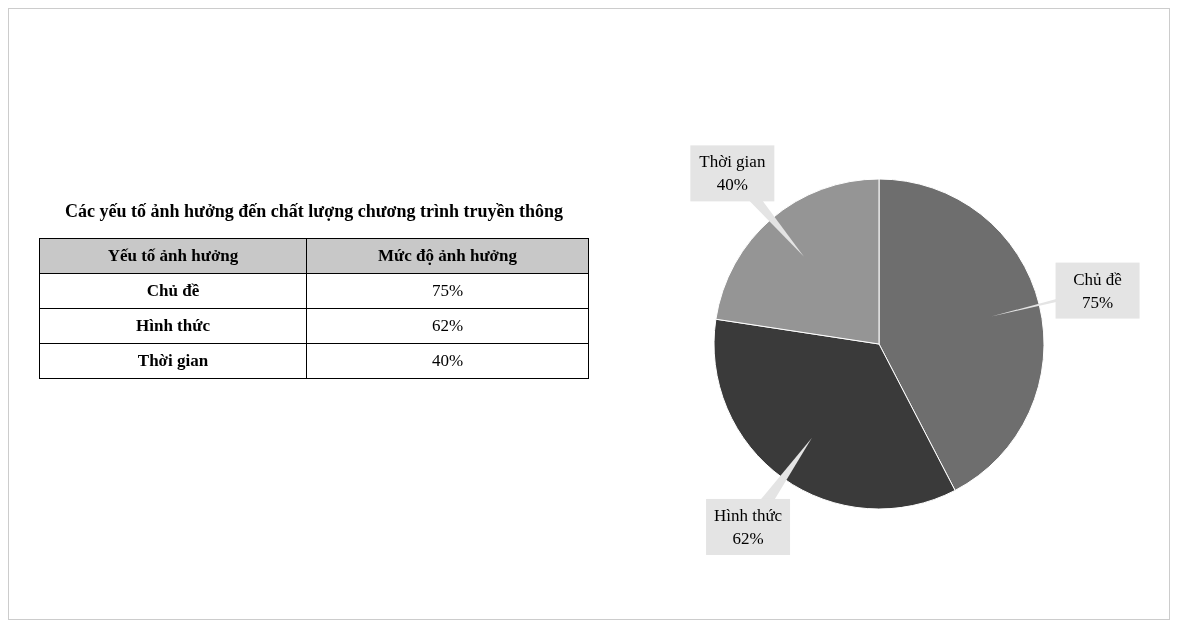 The height and width of the screenshot is (629, 1178). Describe the element at coordinates (173, 360) in the screenshot. I see `category-label: Thời gian` at that location.